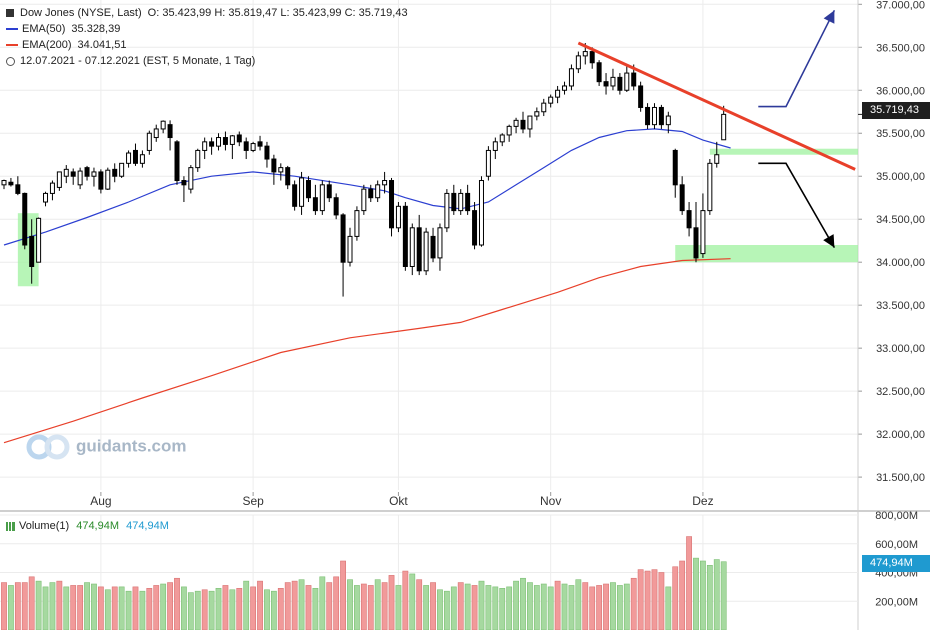 This screenshot has height=630, width=930. What do you see at coordinates (900, 220) in the screenshot?
I see `price-tick-label: 34.500,00` at bounding box center [900, 220].